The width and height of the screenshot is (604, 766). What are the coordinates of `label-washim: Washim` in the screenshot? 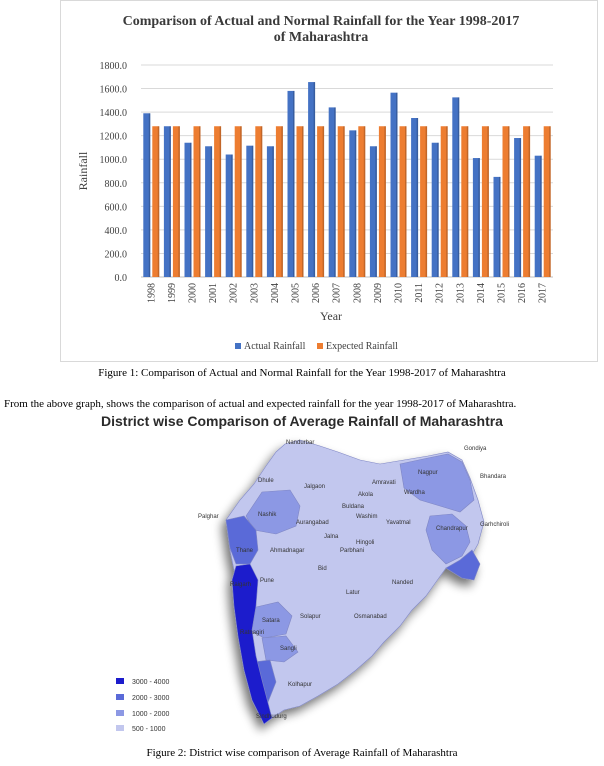 It's located at (366, 517).